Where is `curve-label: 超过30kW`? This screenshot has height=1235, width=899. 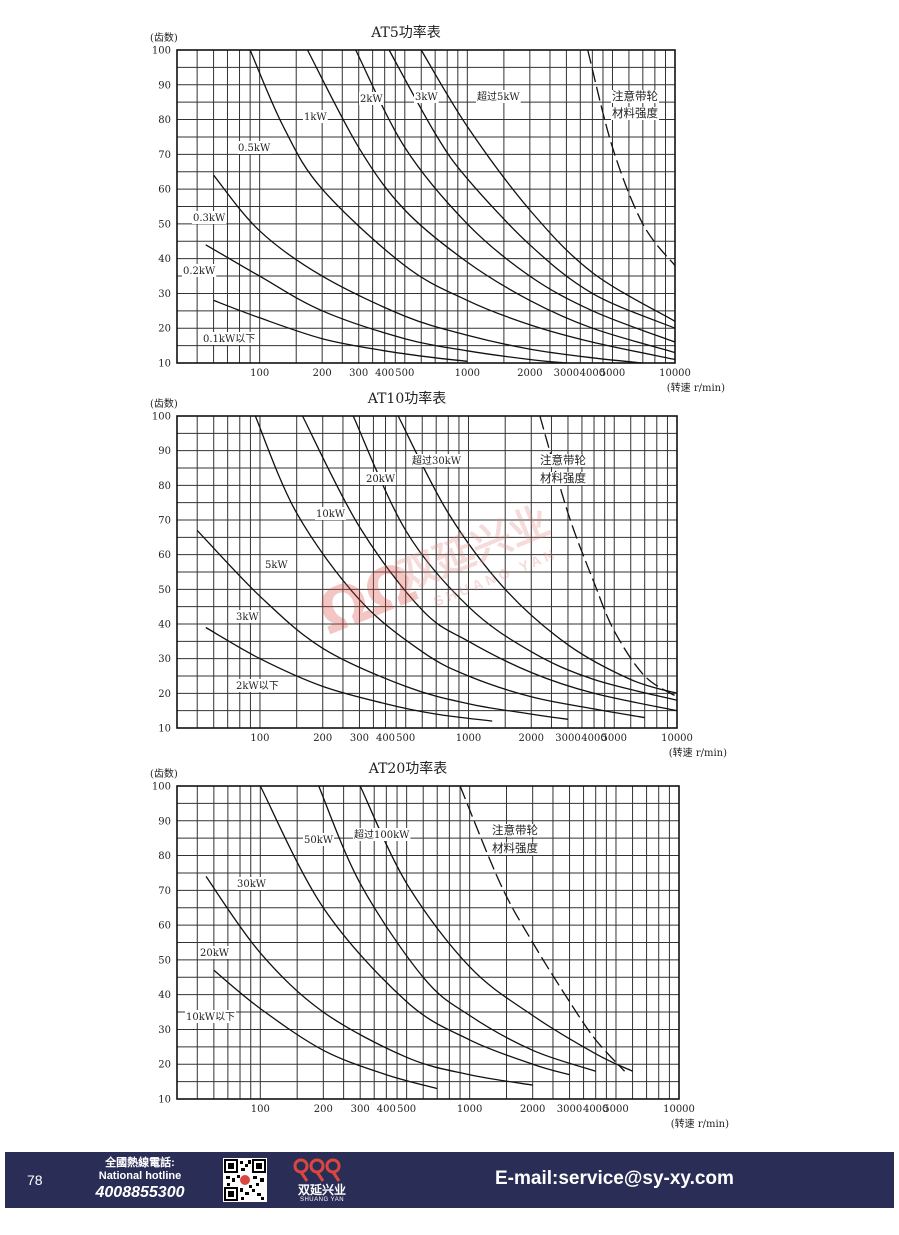
curve-label: 超过30kW is located at coordinates (437, 460).